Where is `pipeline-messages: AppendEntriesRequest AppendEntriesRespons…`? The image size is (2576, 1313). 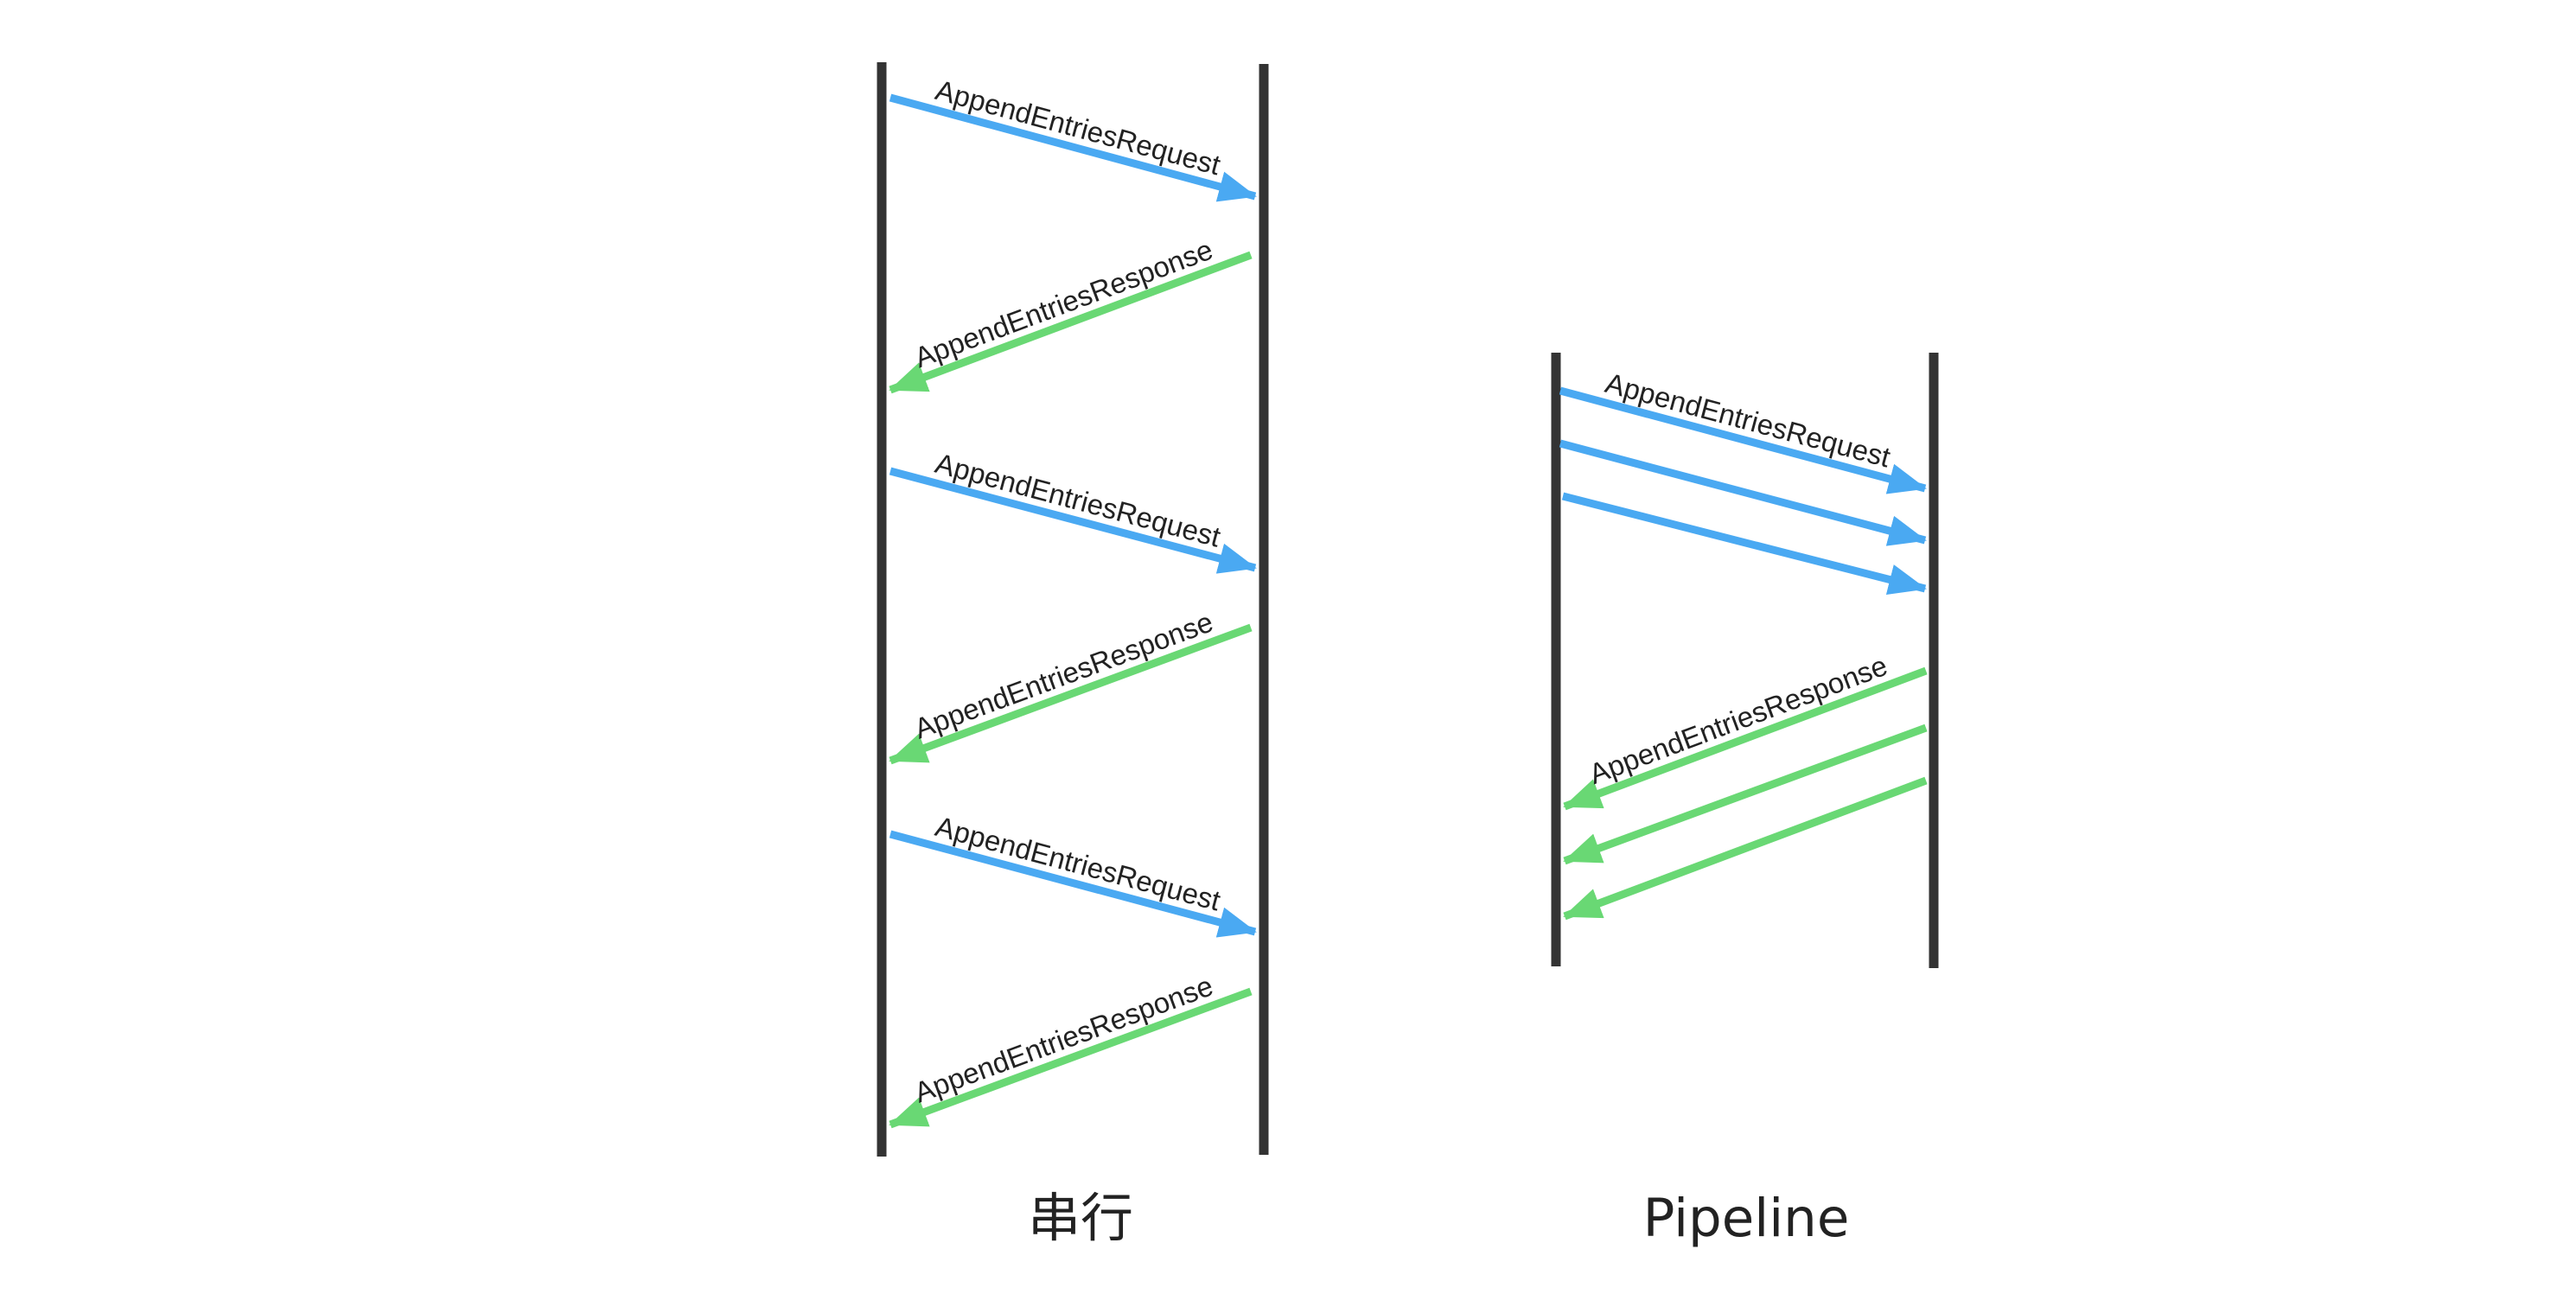
pipeline-messages: AppendEntriesRequest AppendEntriesRespons… is located at coordinates (1743, 644).